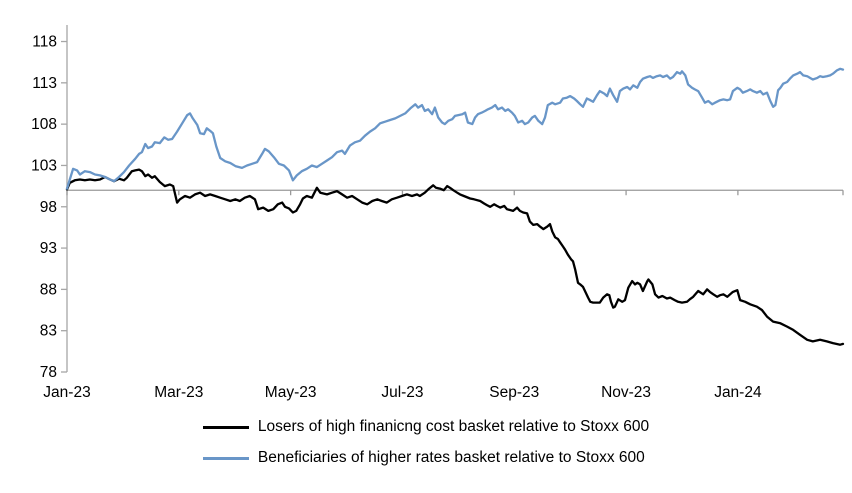  What do you see at coordinates (178, 392) in the screenshot?
I see `x-tick-label: Mar-23` at bounding box center [178, 392].